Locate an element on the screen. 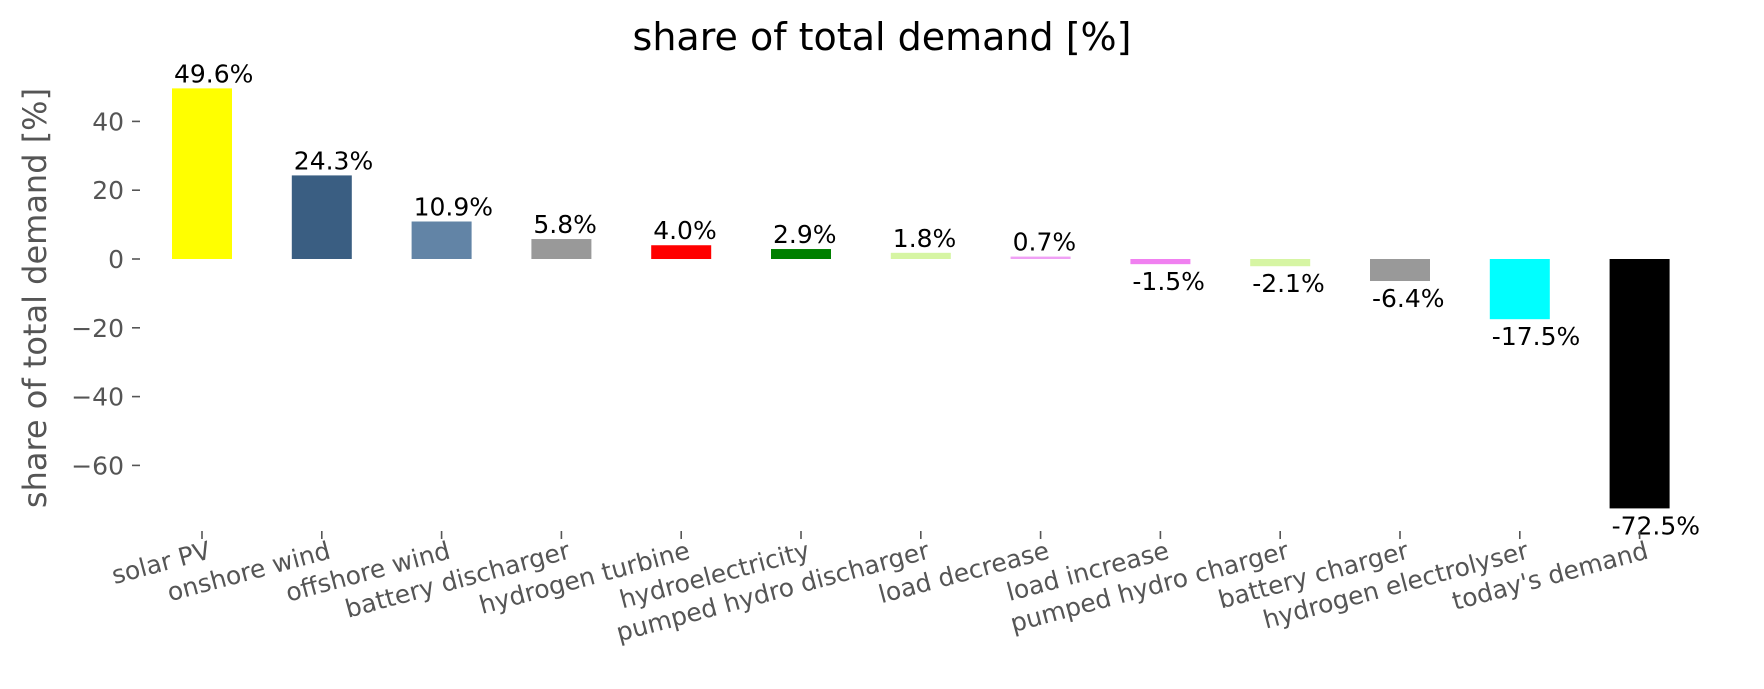 The height and width of the screenshot is (689, 1764). data-label: 5.8% is located at coordinates (565, 224).